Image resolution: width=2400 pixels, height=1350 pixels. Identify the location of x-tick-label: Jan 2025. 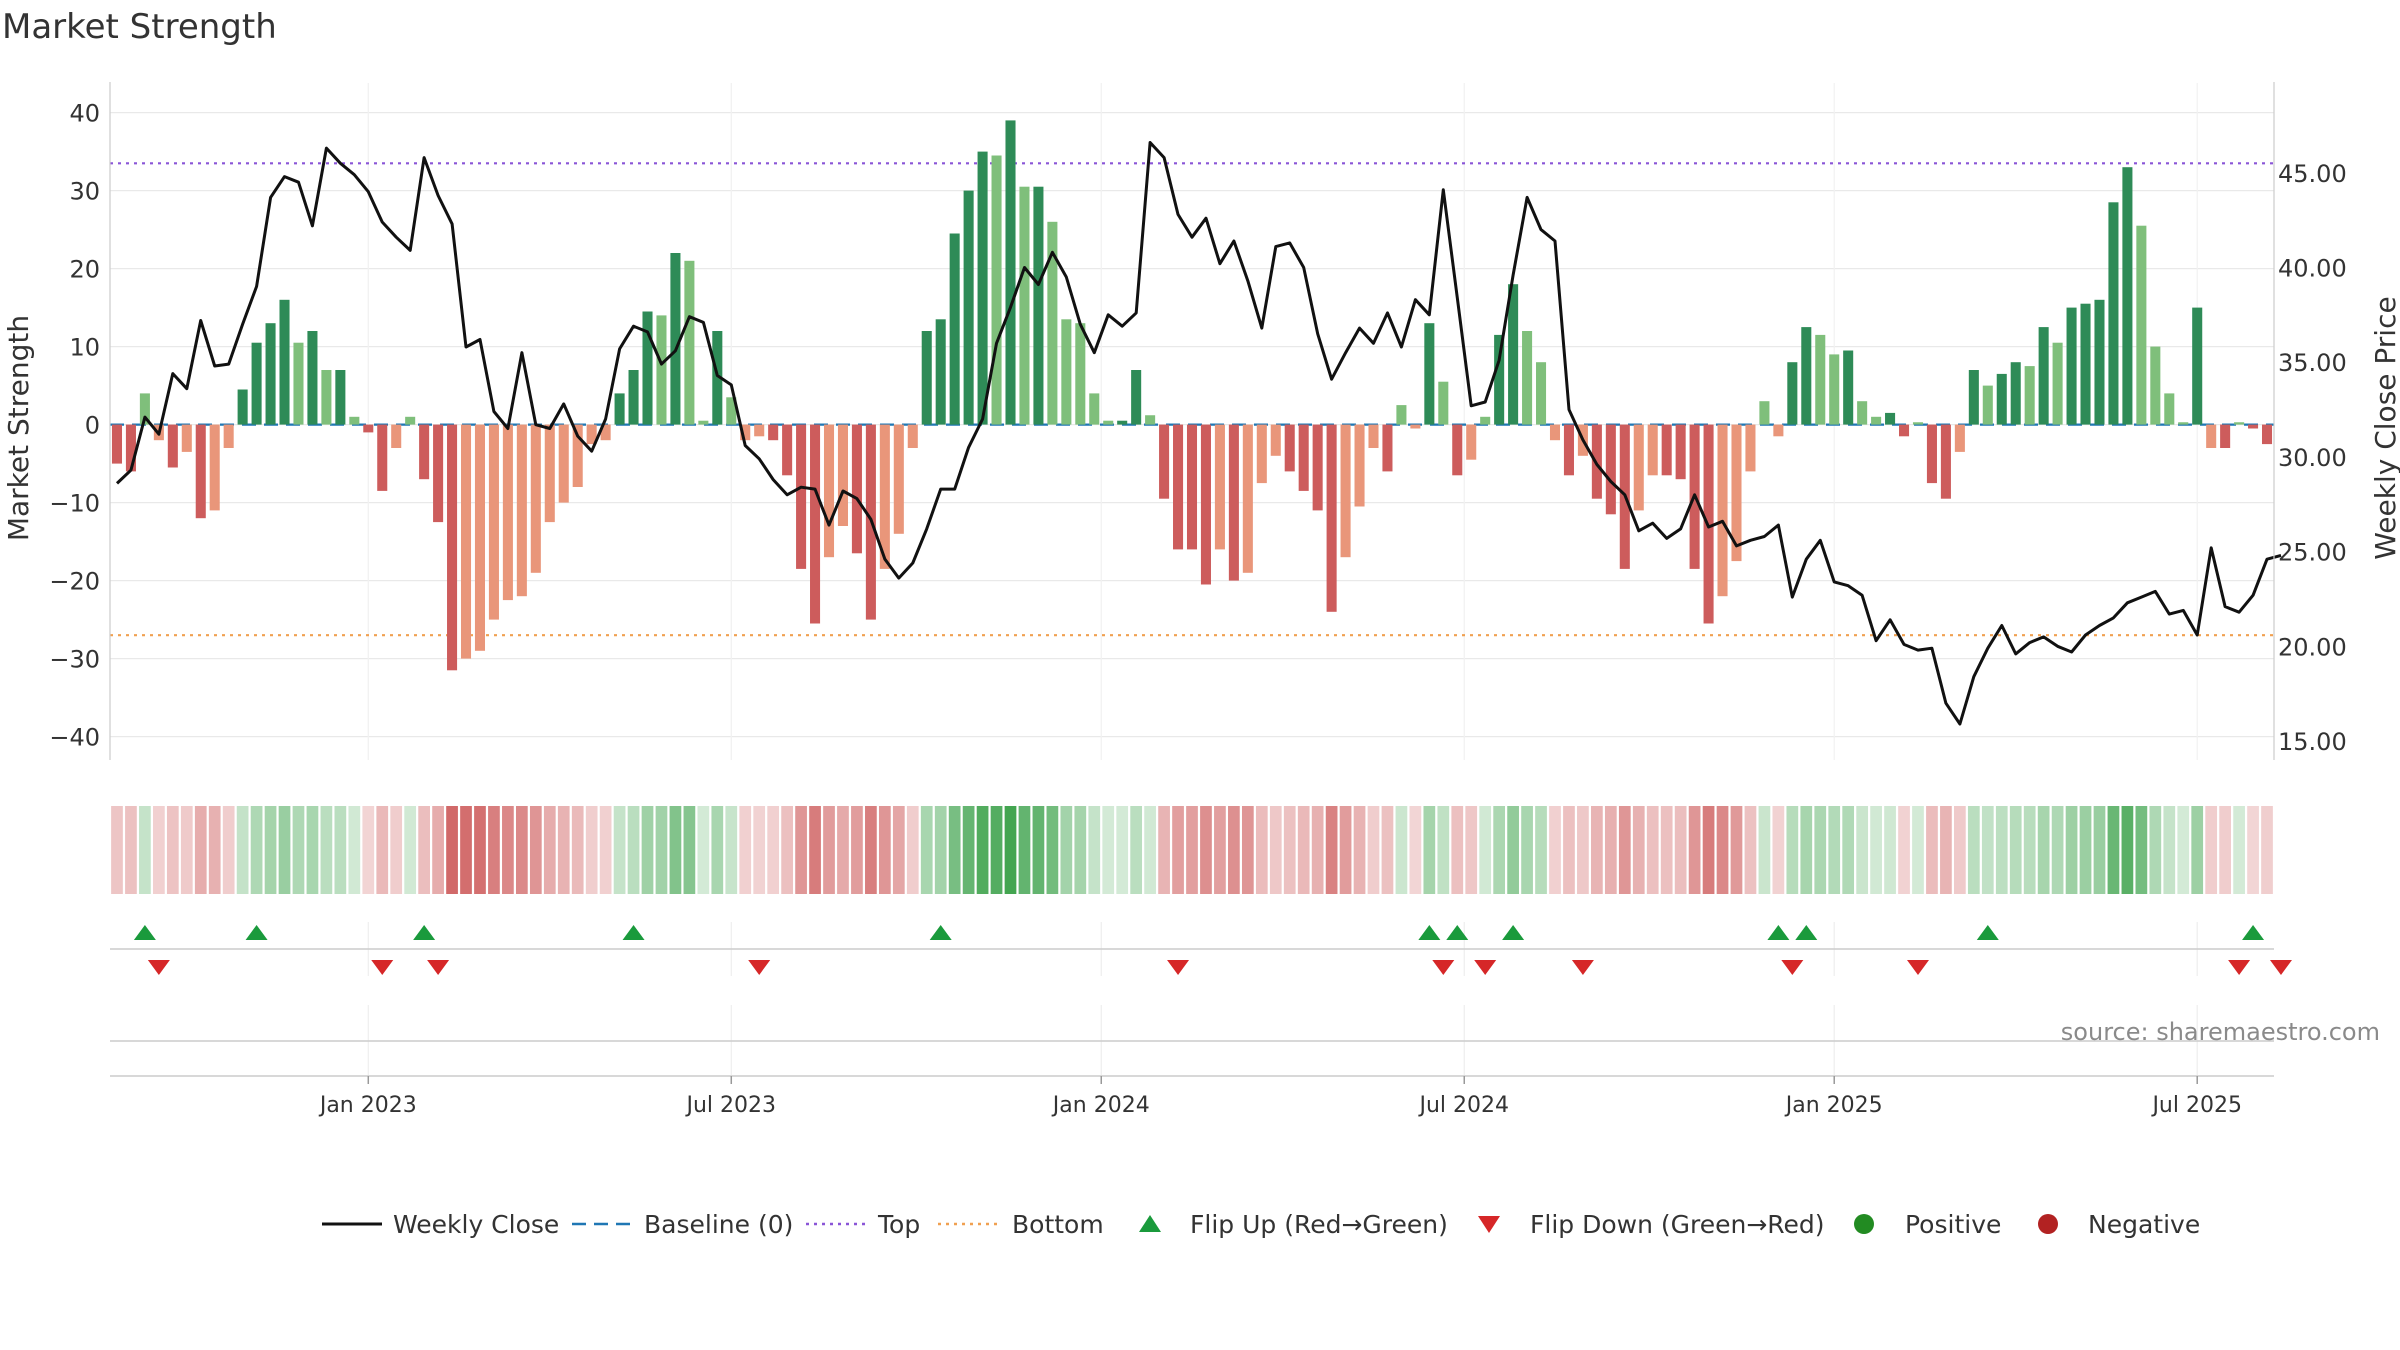
(1833, 1105).